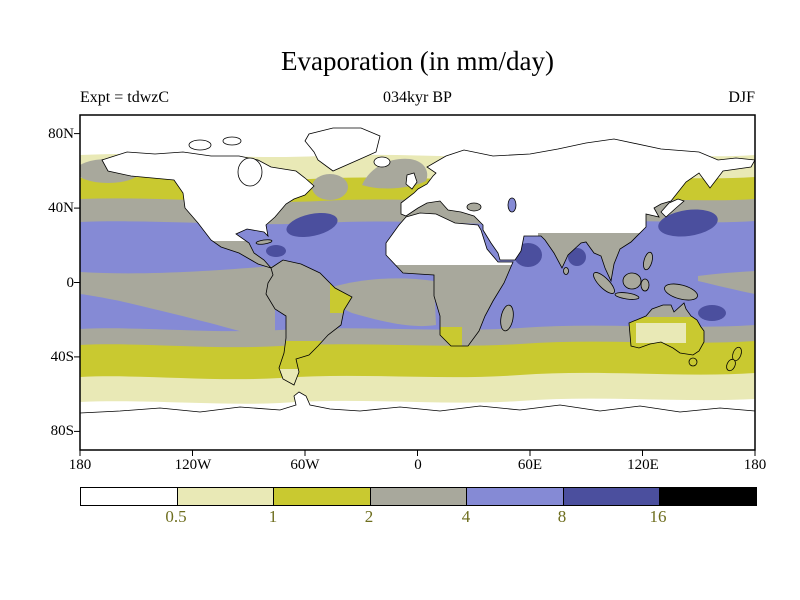 The width and height of the screenshot is (800, 600). What do you see at coordinates (566, 271) in the screenshot?
I see `sri-lanka` at bounding box center [566, 271].